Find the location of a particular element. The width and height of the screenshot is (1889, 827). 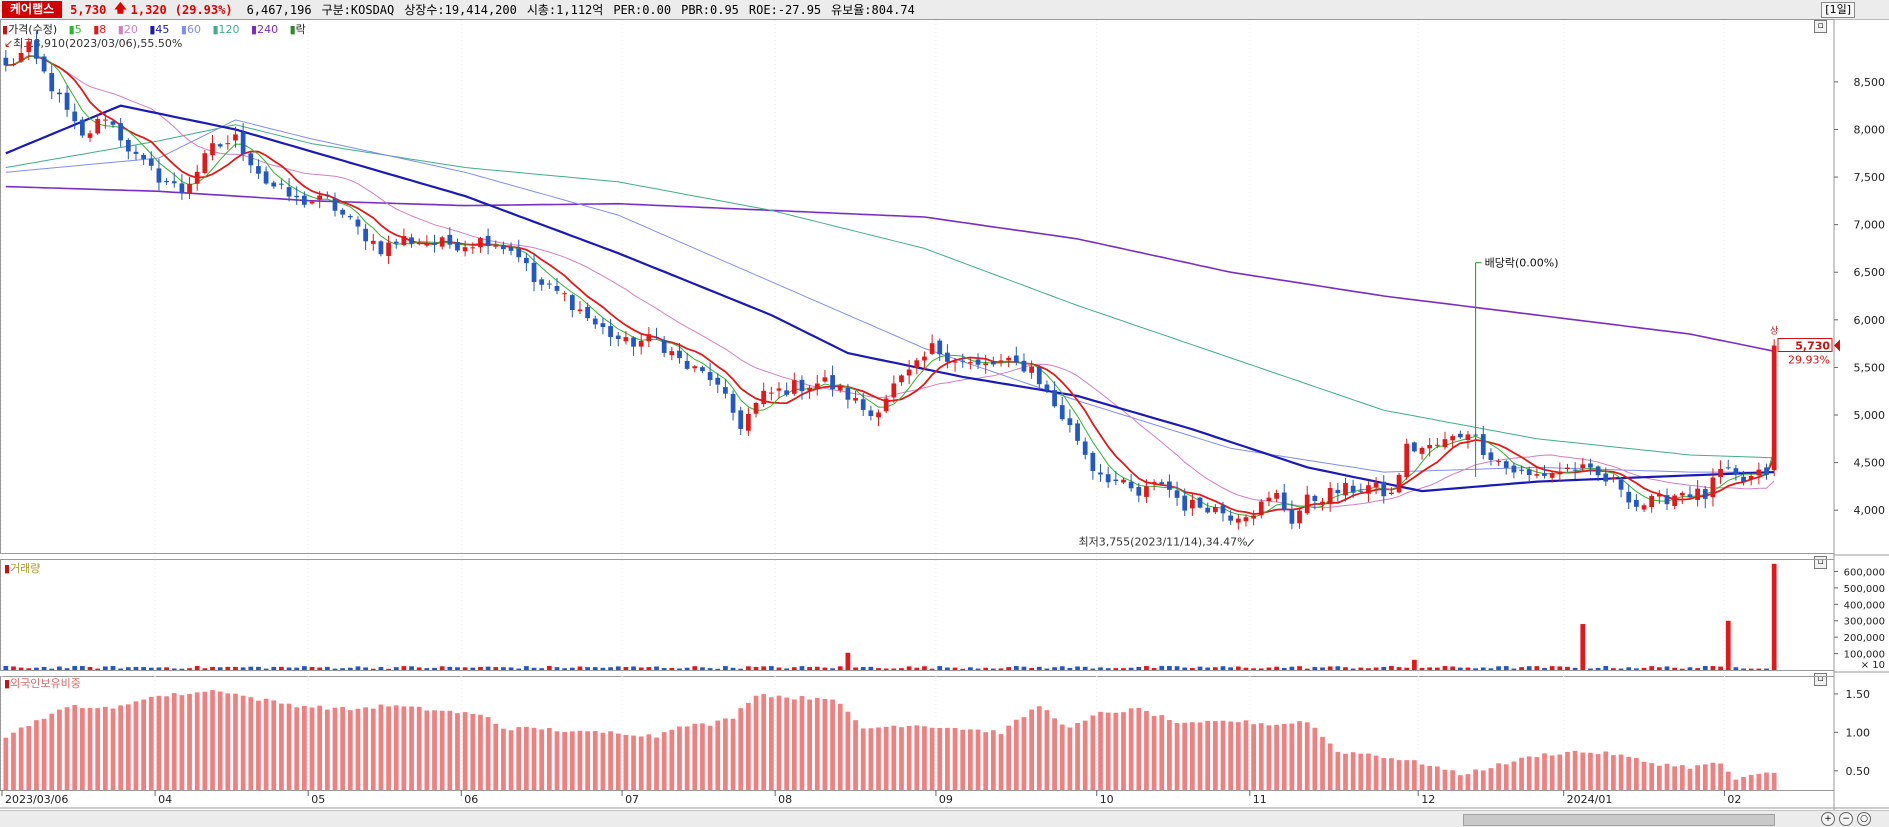

listed-shares: 상장수:19,414,200 is located at coordinates (460, 10).